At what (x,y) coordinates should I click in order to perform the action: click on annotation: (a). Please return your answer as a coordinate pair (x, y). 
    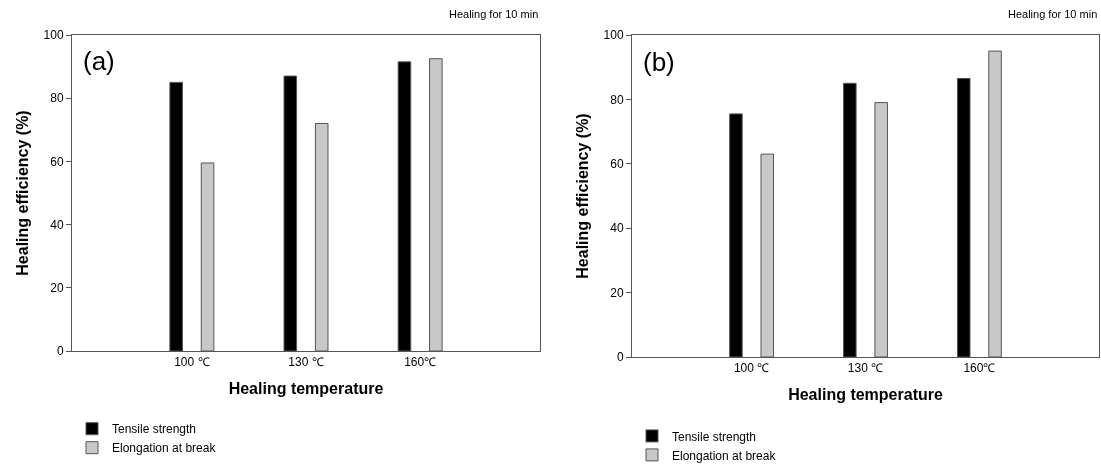
    Looking at the image, I should click on (99, 61).